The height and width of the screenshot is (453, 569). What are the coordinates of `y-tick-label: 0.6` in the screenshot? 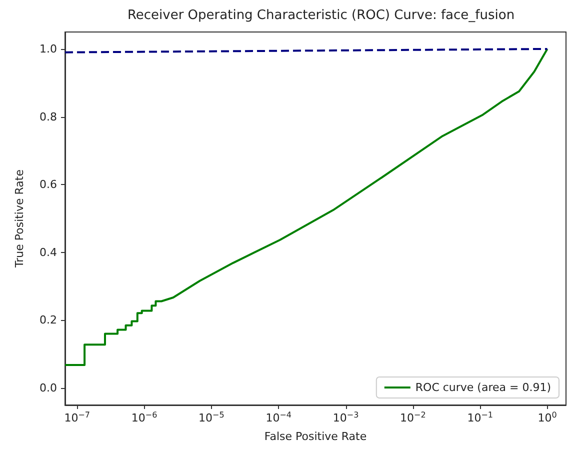 It's located at (48, 185).